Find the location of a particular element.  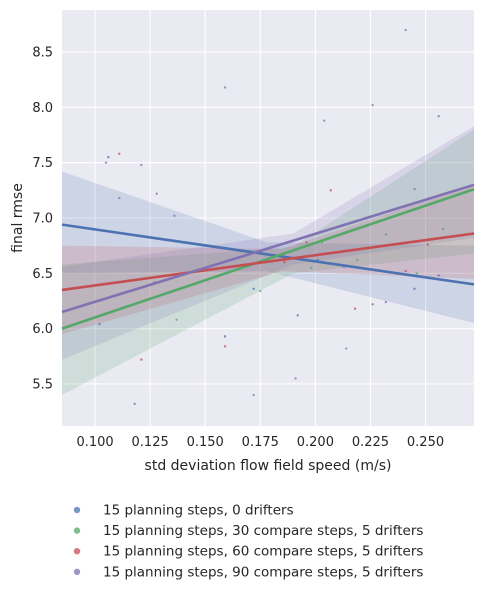

x-tick-label: 0.200 is located at coordinates (315, 442).